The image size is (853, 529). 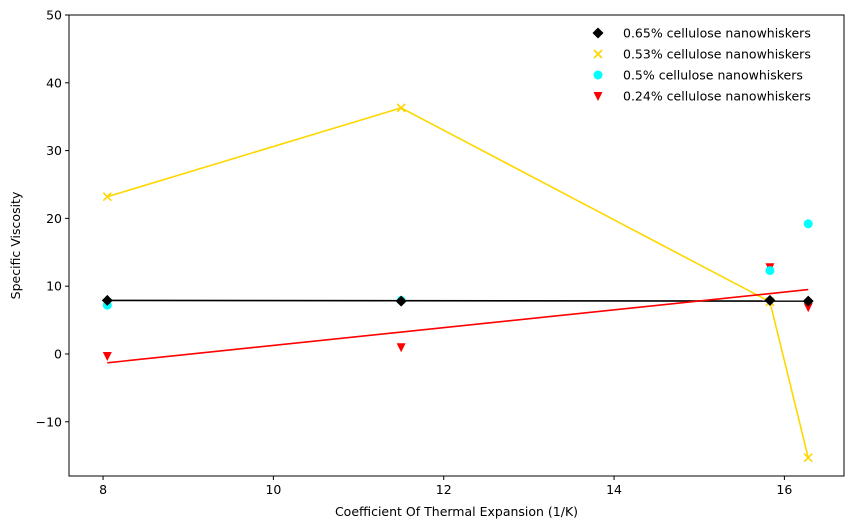 I want to click on legend-label: 0.24% cellulose nanowhiskers, so click(x=717, y=96).